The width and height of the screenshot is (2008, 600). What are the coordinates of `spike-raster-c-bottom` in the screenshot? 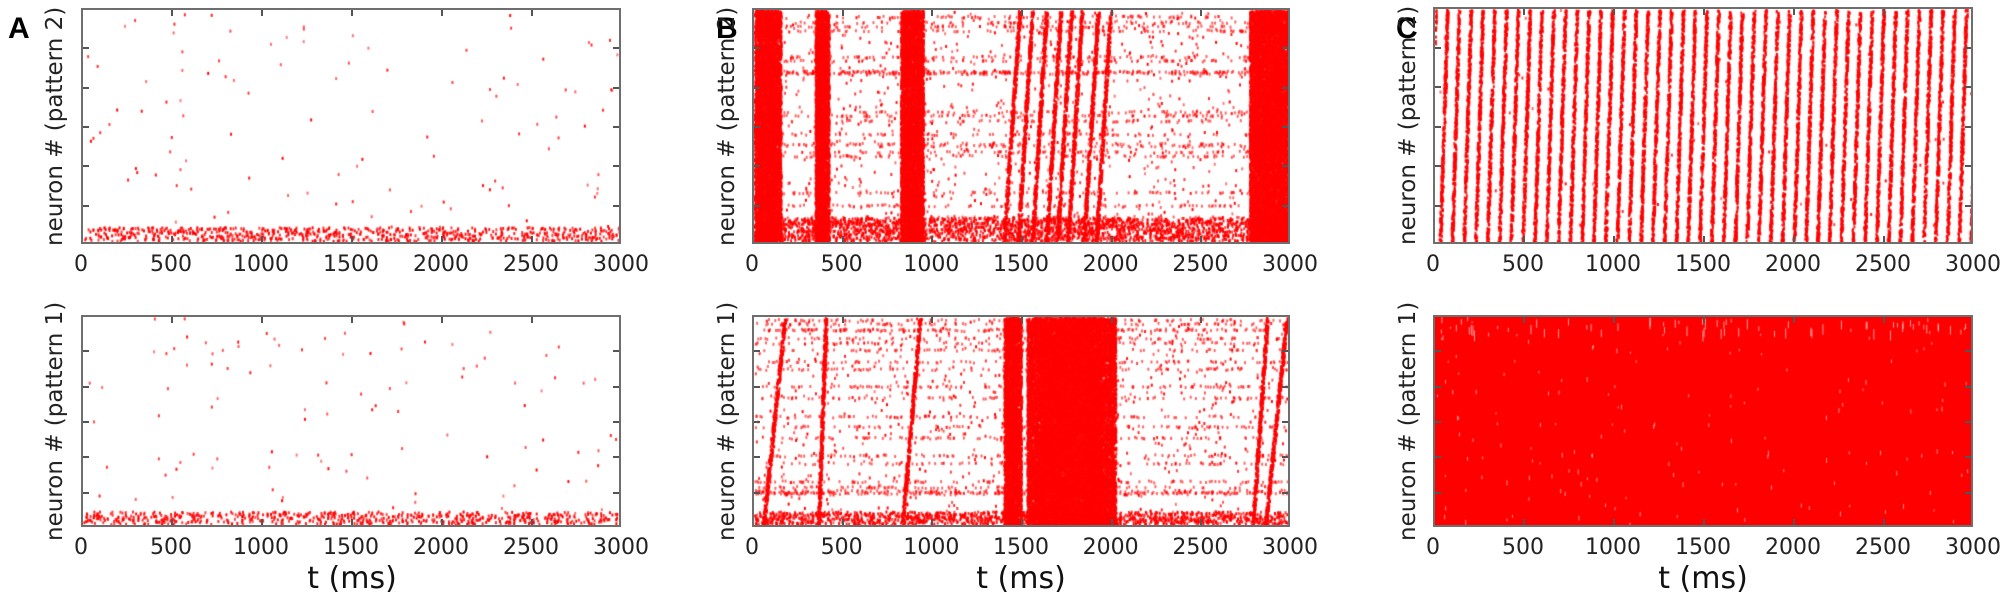 It's located at (1703, 421).